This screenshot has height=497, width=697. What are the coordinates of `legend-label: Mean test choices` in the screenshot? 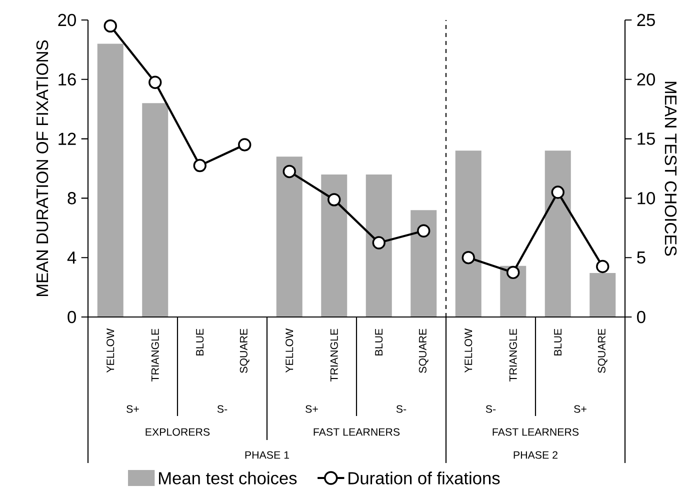 It's located at (228, 478).